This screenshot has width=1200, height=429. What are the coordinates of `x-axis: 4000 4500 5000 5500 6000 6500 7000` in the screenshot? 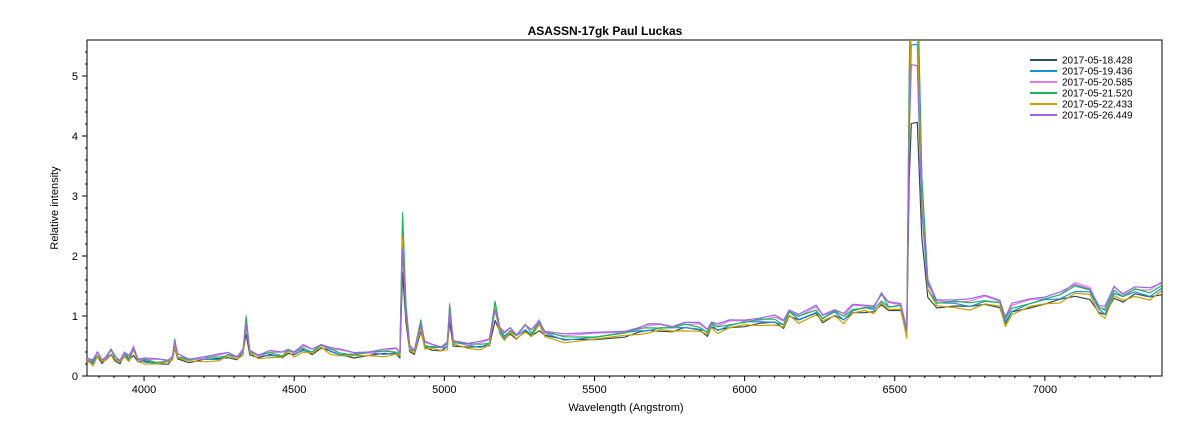 It's located at (624, 386).